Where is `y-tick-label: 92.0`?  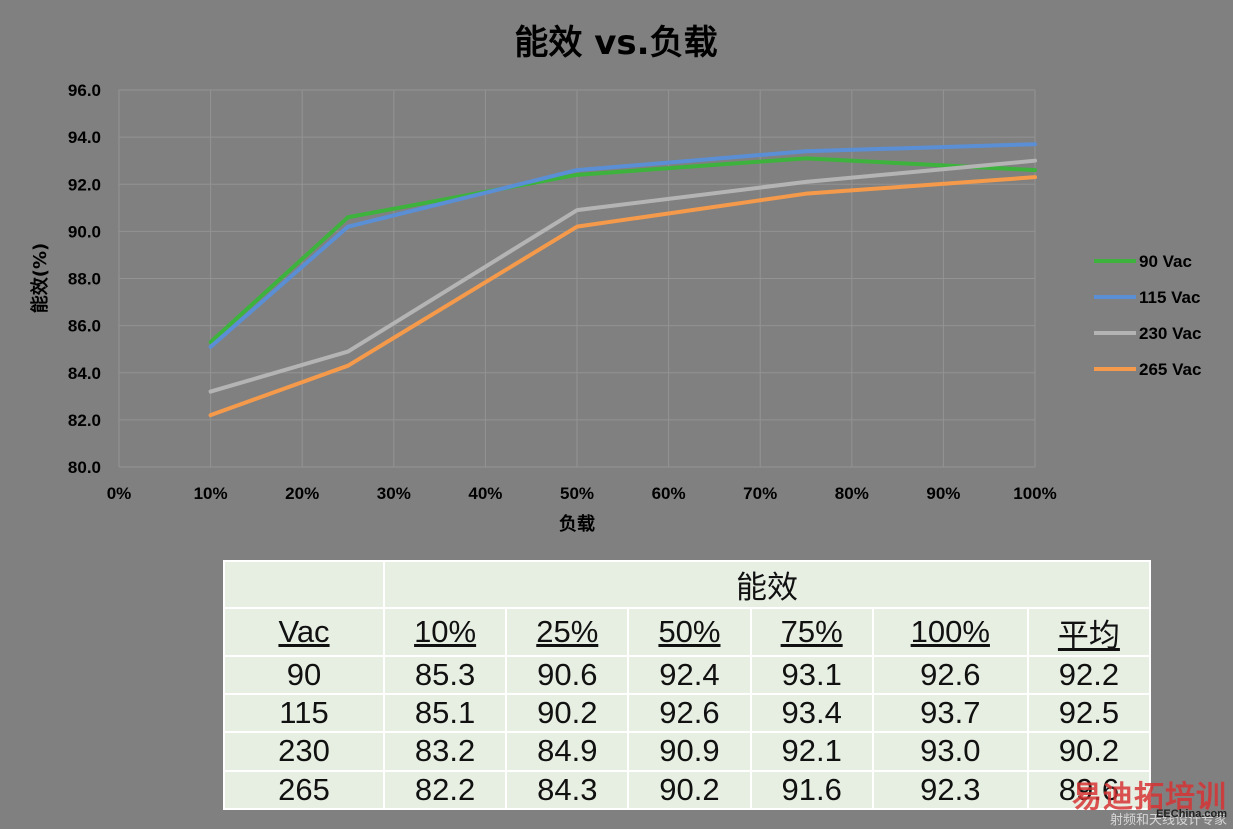 y-tick-label: 92.0 is located at coordinates (84, 184).